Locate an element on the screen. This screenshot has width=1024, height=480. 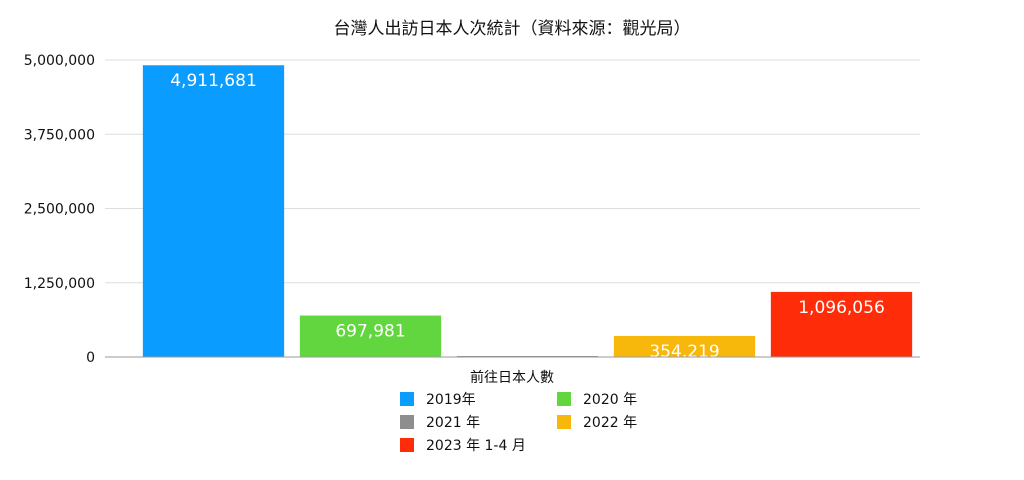
bar-data-label: 697,981 is located at coordinates (370, 332).